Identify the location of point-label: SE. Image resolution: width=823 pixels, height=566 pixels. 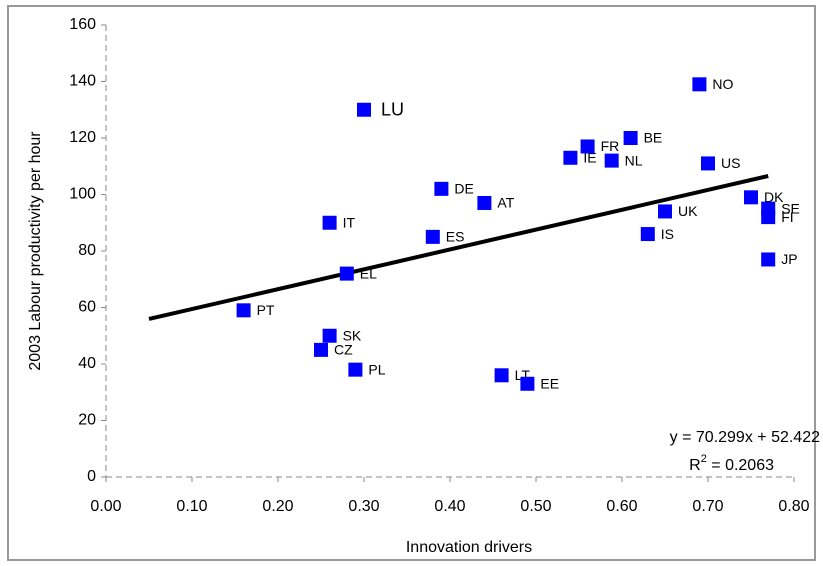
(790, 208).